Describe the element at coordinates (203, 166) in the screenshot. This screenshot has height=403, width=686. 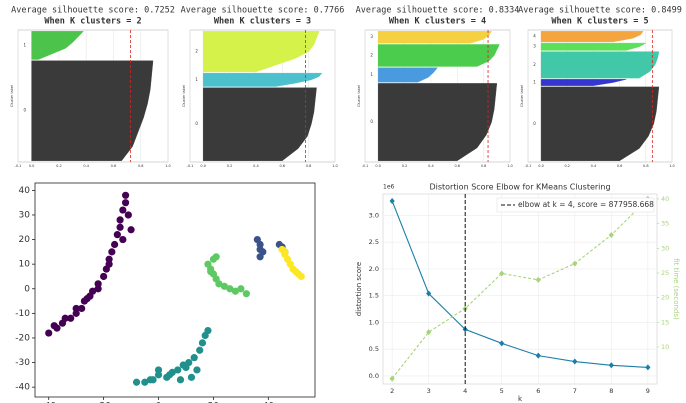
I see `x-tick-label: 0.0` at that location.